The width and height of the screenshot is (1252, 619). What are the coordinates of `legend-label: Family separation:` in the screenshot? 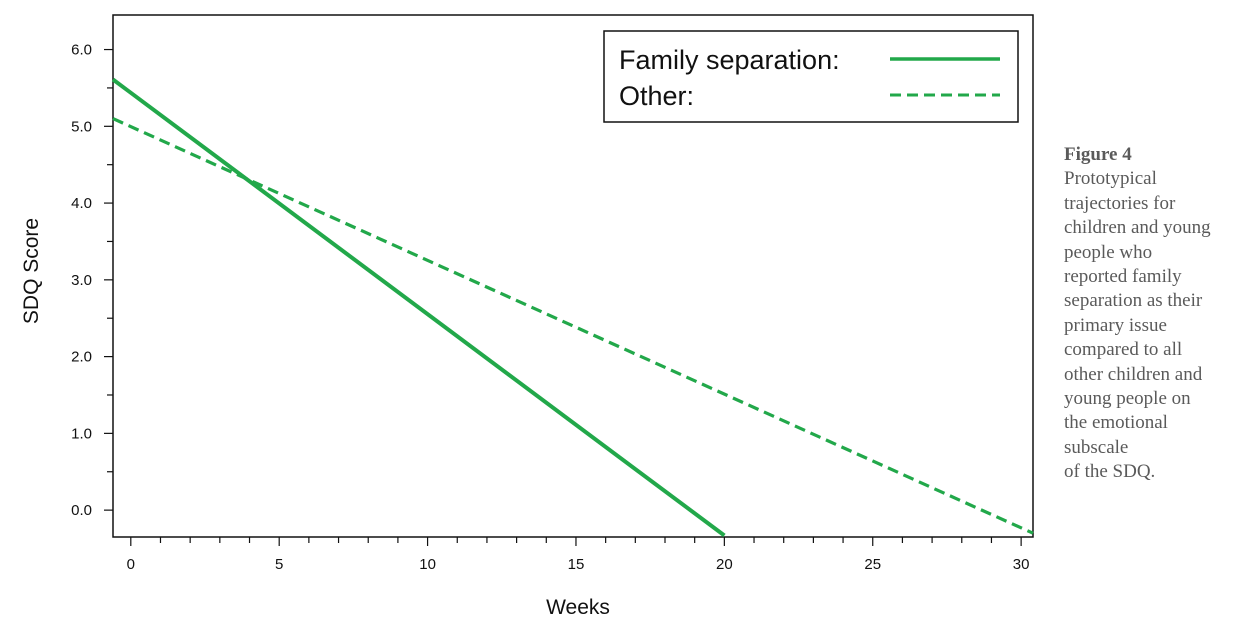 It's located at (729, 60).